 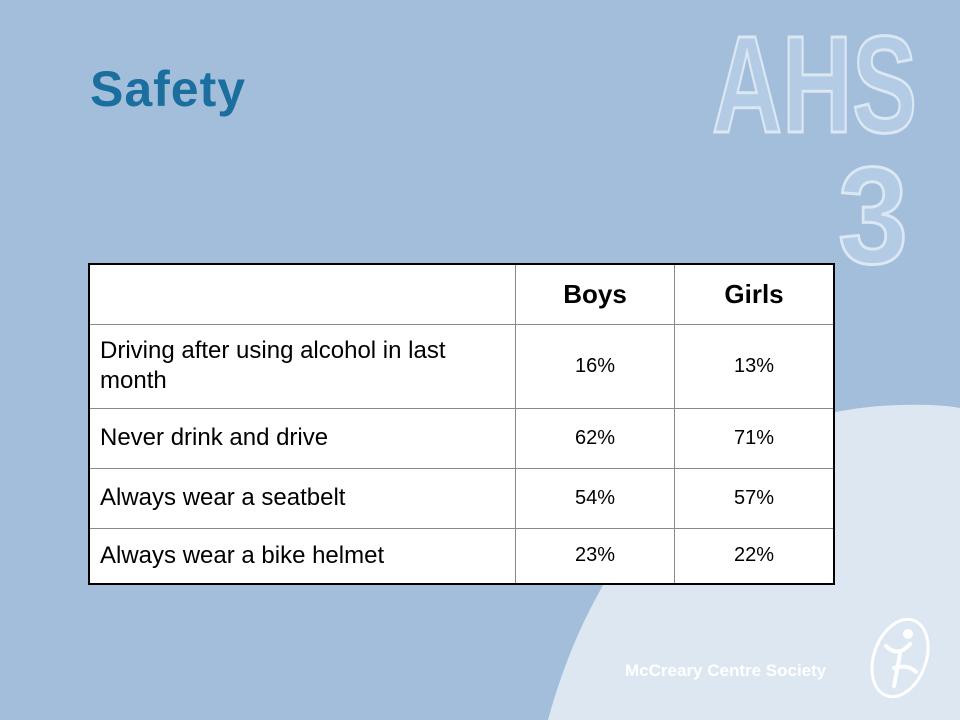 What do you see at coordinates (168, 89) in the screenshot?
I see `slide-title: Safety` at bounding box center [168, 89].